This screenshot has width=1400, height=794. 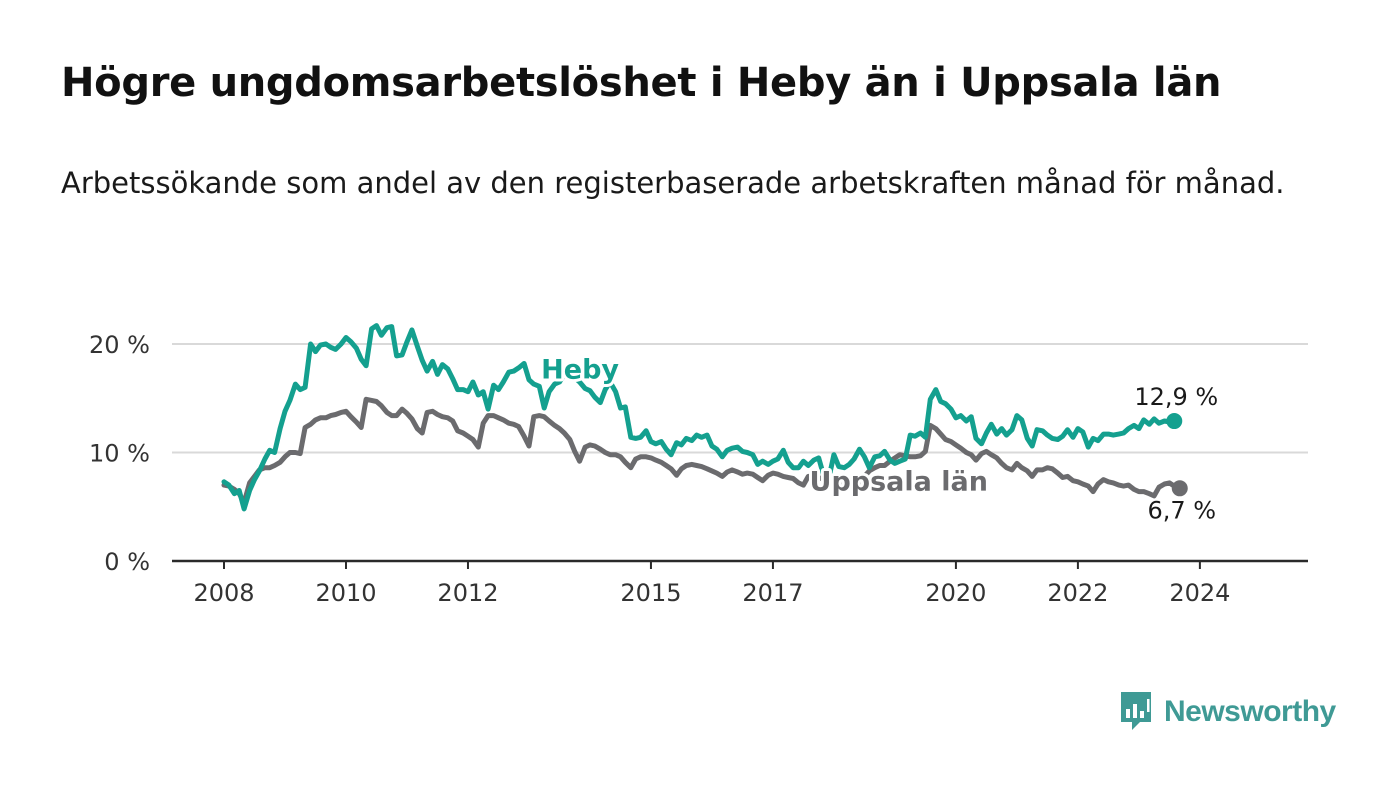 I want to click on series-label-uppsala-l-n: Uppsala län, so click(x=899, y=481).